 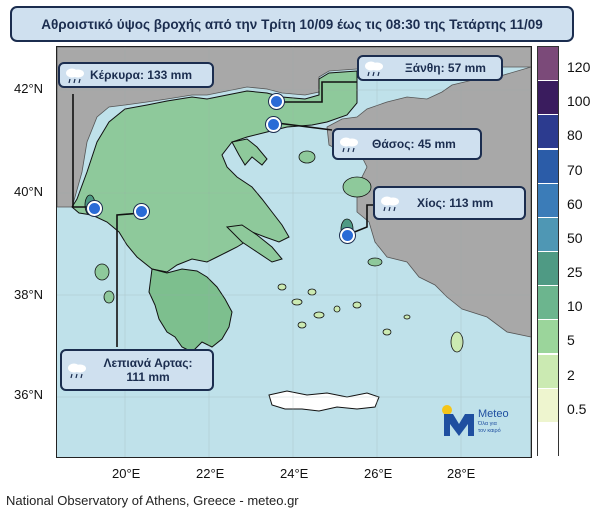 What do you see at coordinates (141, 211) in the screenshot?
I see `lepiana-marker` at bounding box center [141, 211].